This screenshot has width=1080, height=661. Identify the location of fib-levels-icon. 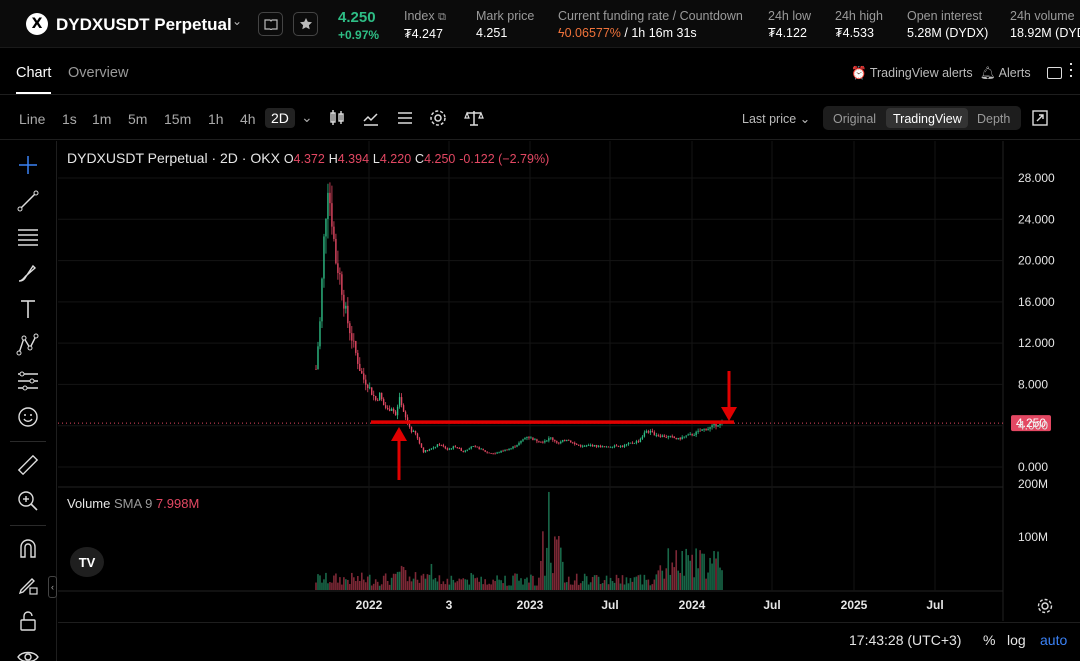
(28, 237).